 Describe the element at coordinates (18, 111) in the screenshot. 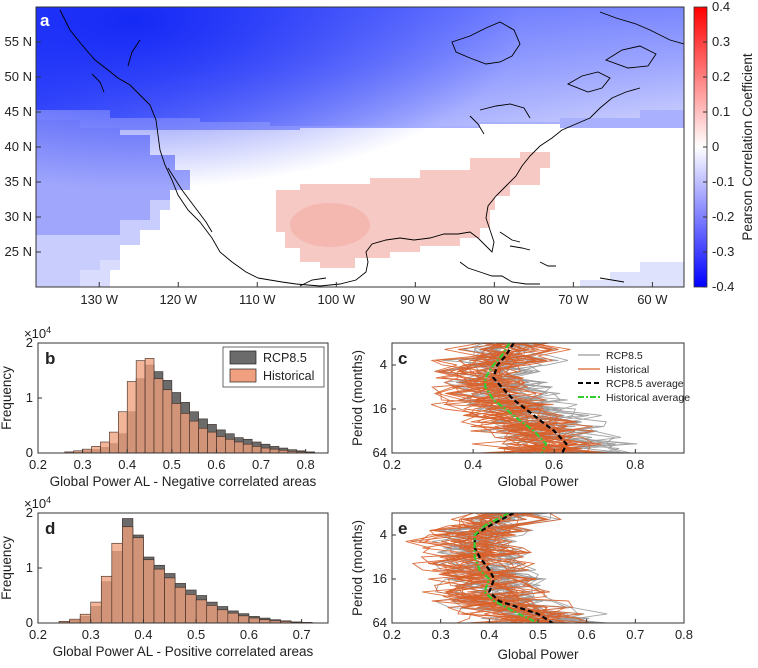

I see `map-y-tick-label: 45 N` at that location.